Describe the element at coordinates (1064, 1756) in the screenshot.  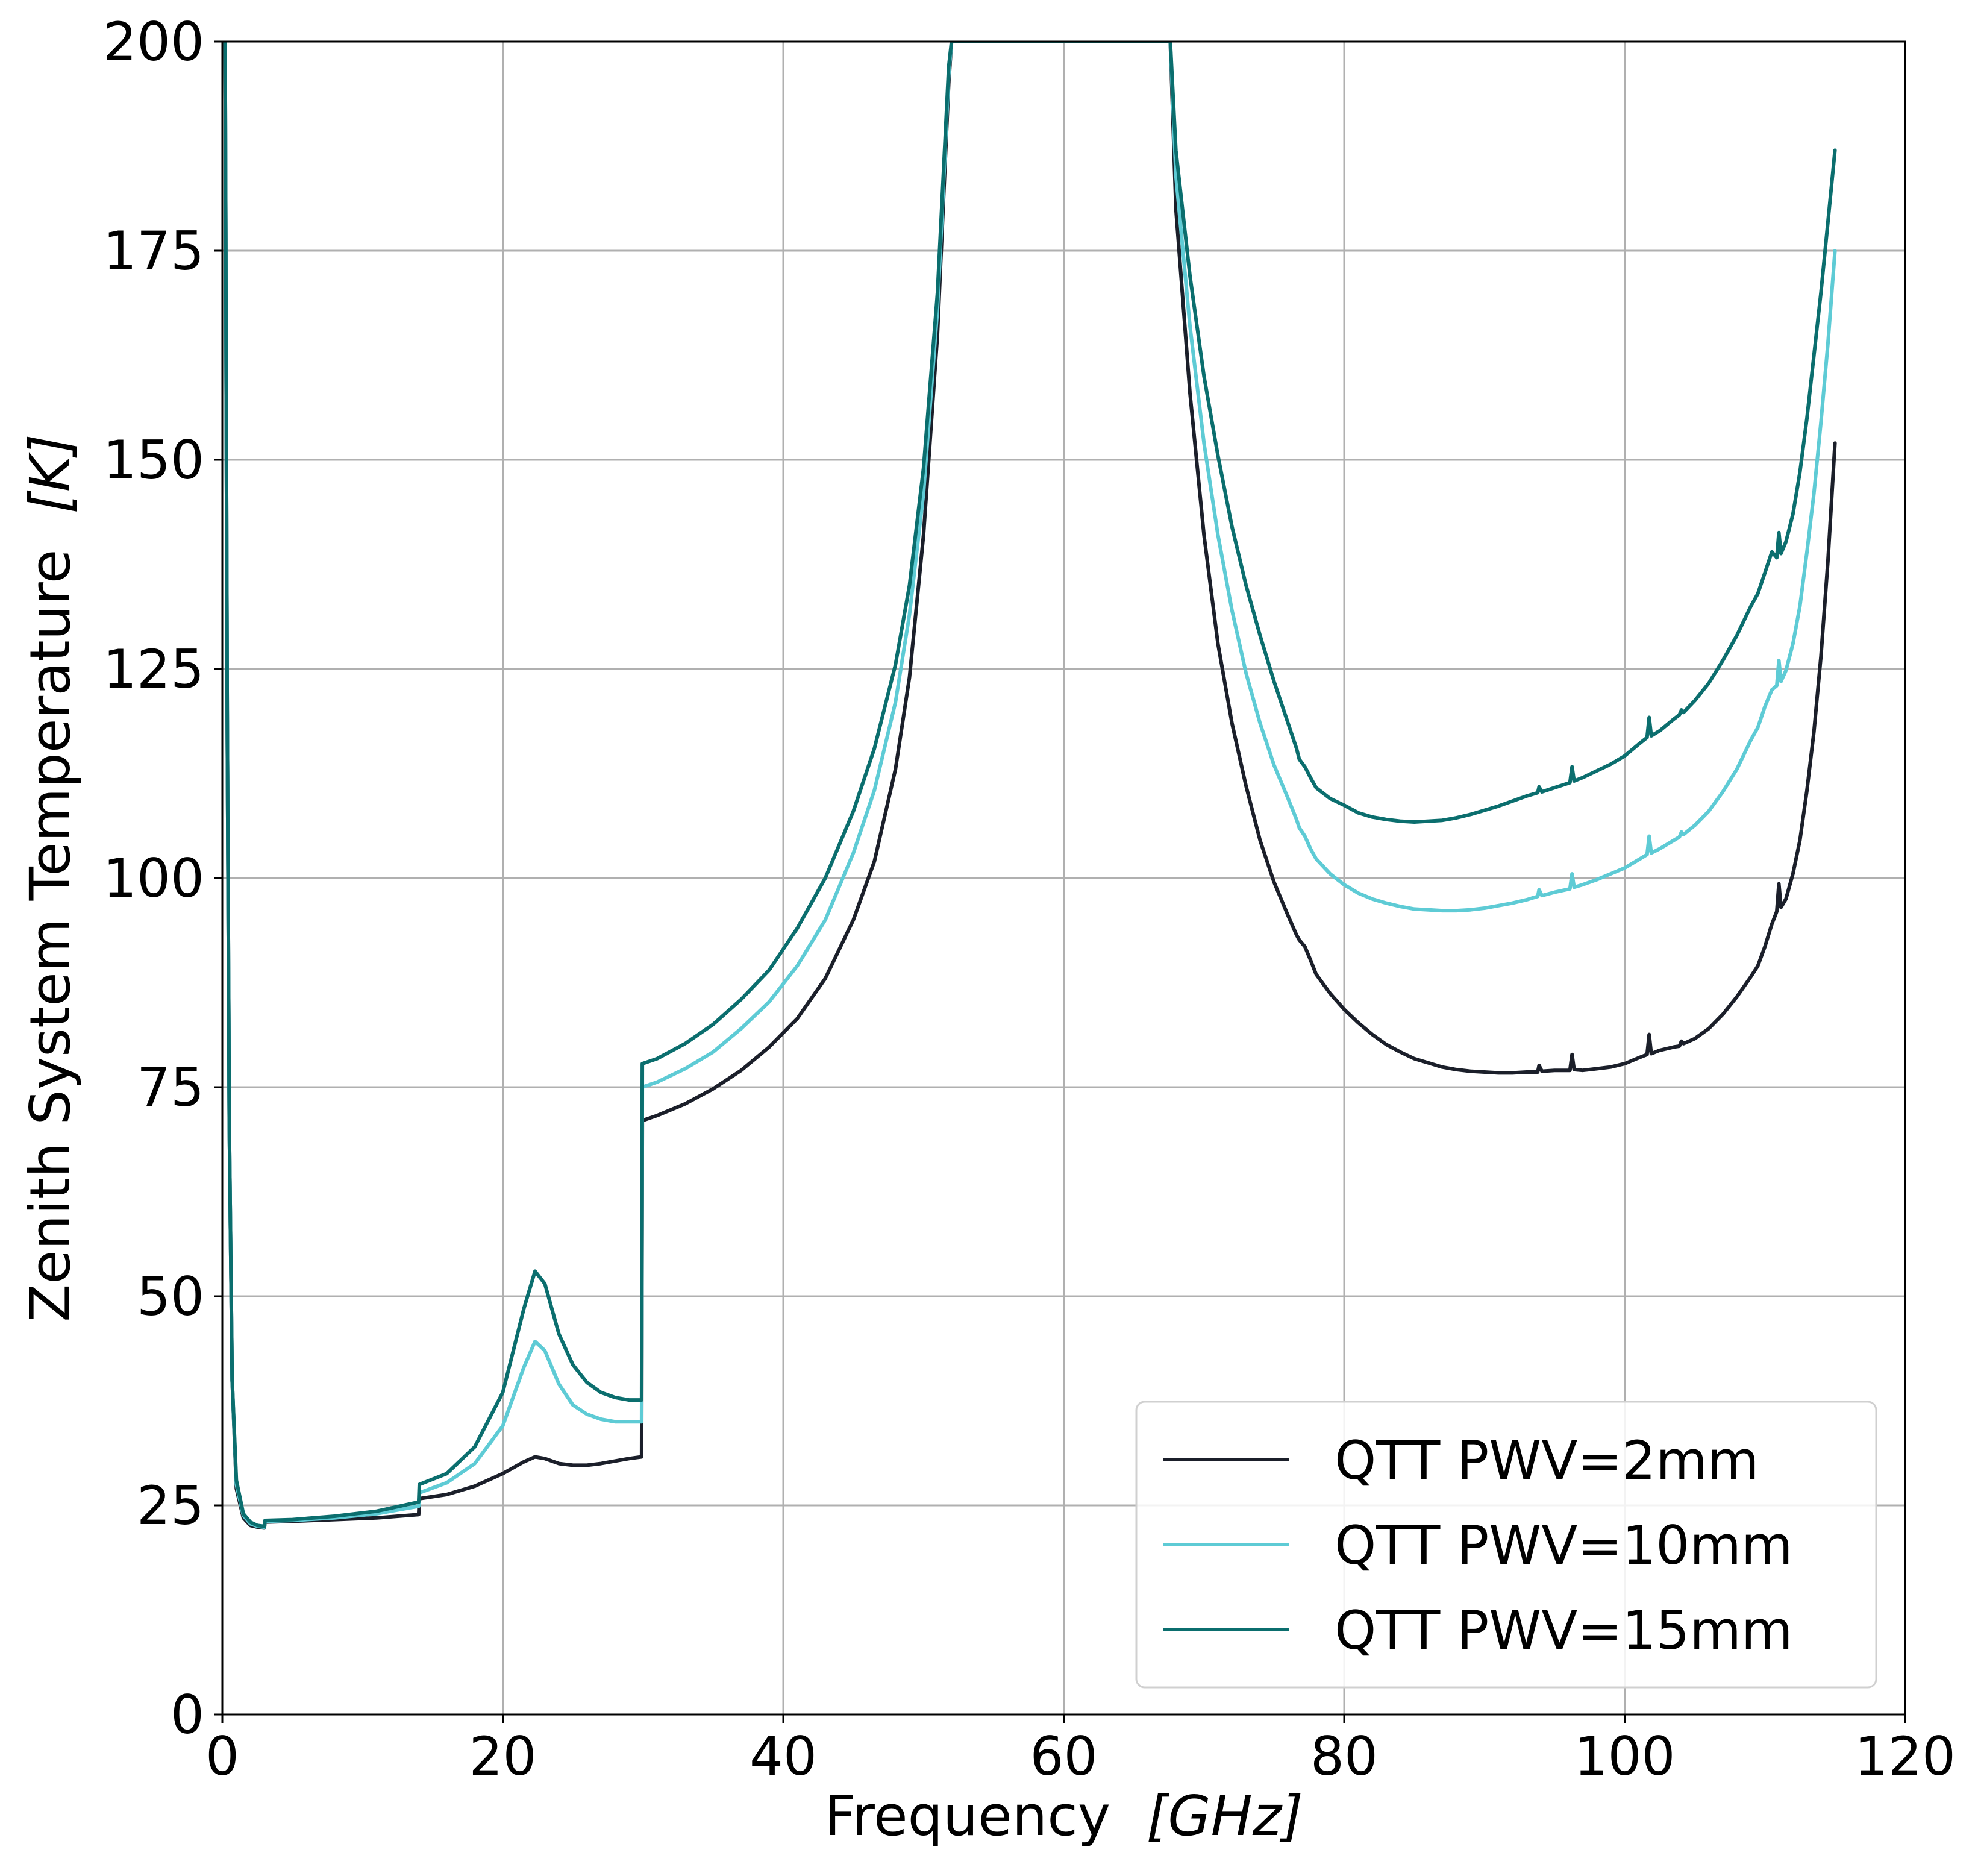
I see `x-tick-label: 60` at that location.